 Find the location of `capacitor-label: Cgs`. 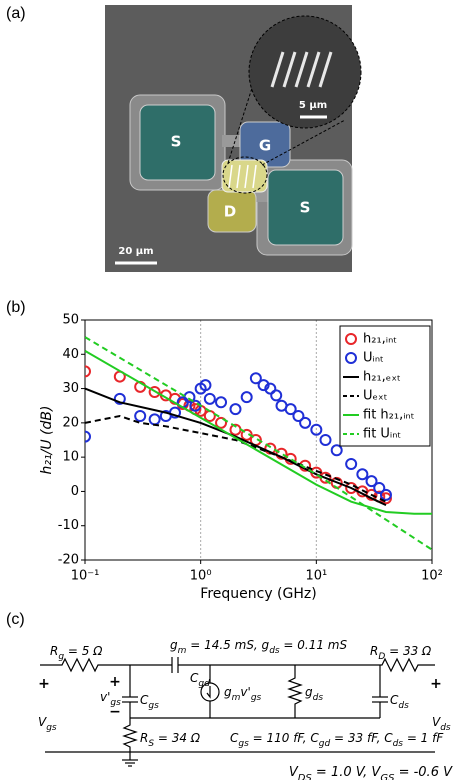

capacitor-label: Cgs is located at coordinates (149, 702).